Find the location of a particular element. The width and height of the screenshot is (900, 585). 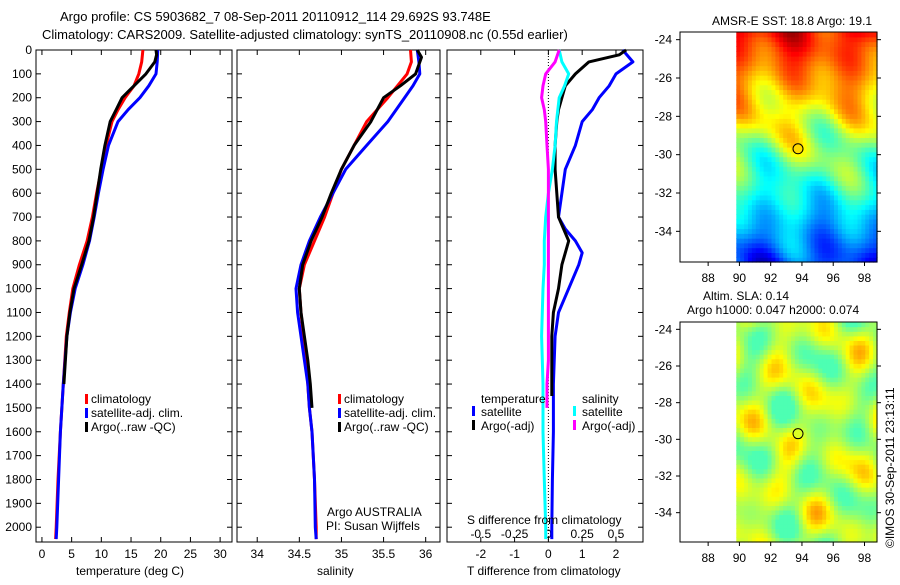

y-tick-label: 1200 is located at coordinates (18, 336).